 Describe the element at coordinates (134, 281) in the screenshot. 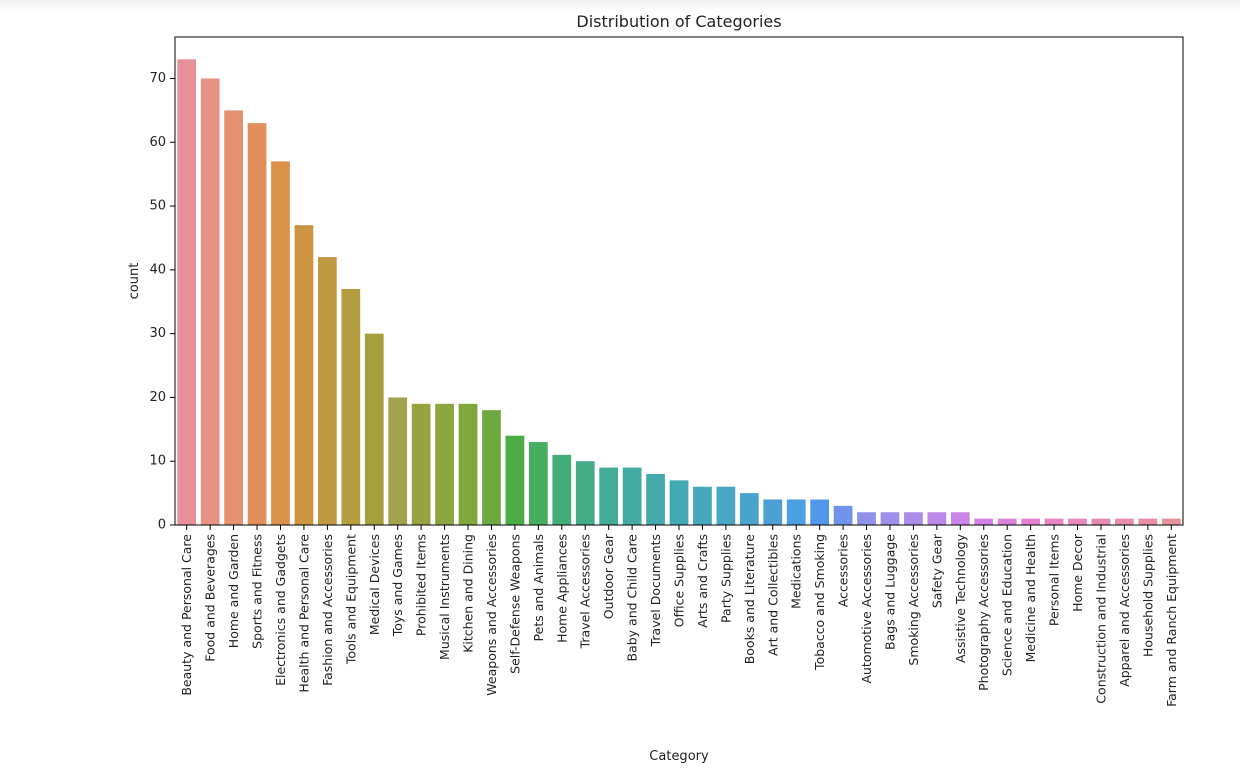

I see `y-axis-label: count` at that location.